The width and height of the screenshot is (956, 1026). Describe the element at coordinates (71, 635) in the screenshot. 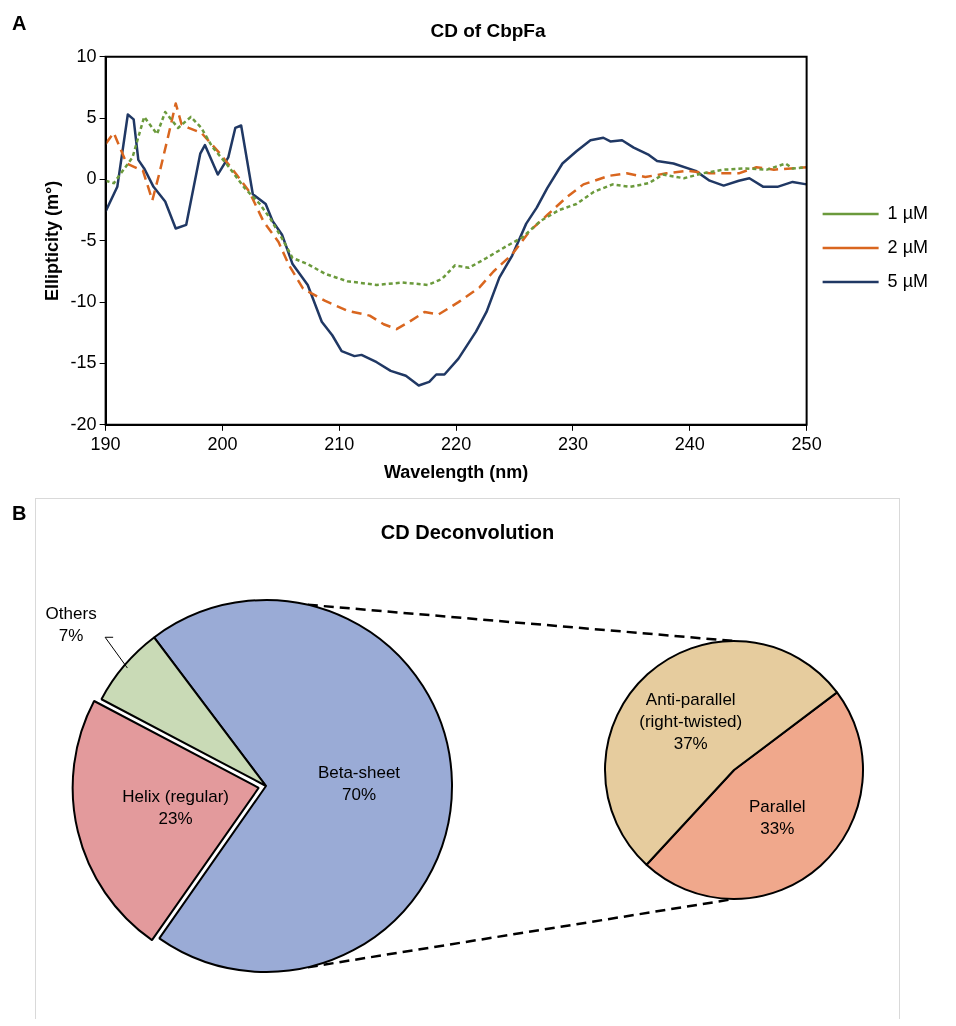

I see `data-label: 7%` at that location.